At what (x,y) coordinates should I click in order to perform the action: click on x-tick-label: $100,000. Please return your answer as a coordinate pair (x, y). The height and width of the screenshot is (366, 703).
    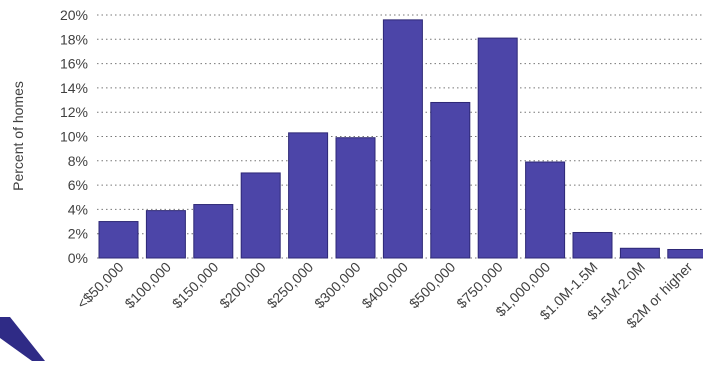
    Looking at the image, I should click on (147, 285).